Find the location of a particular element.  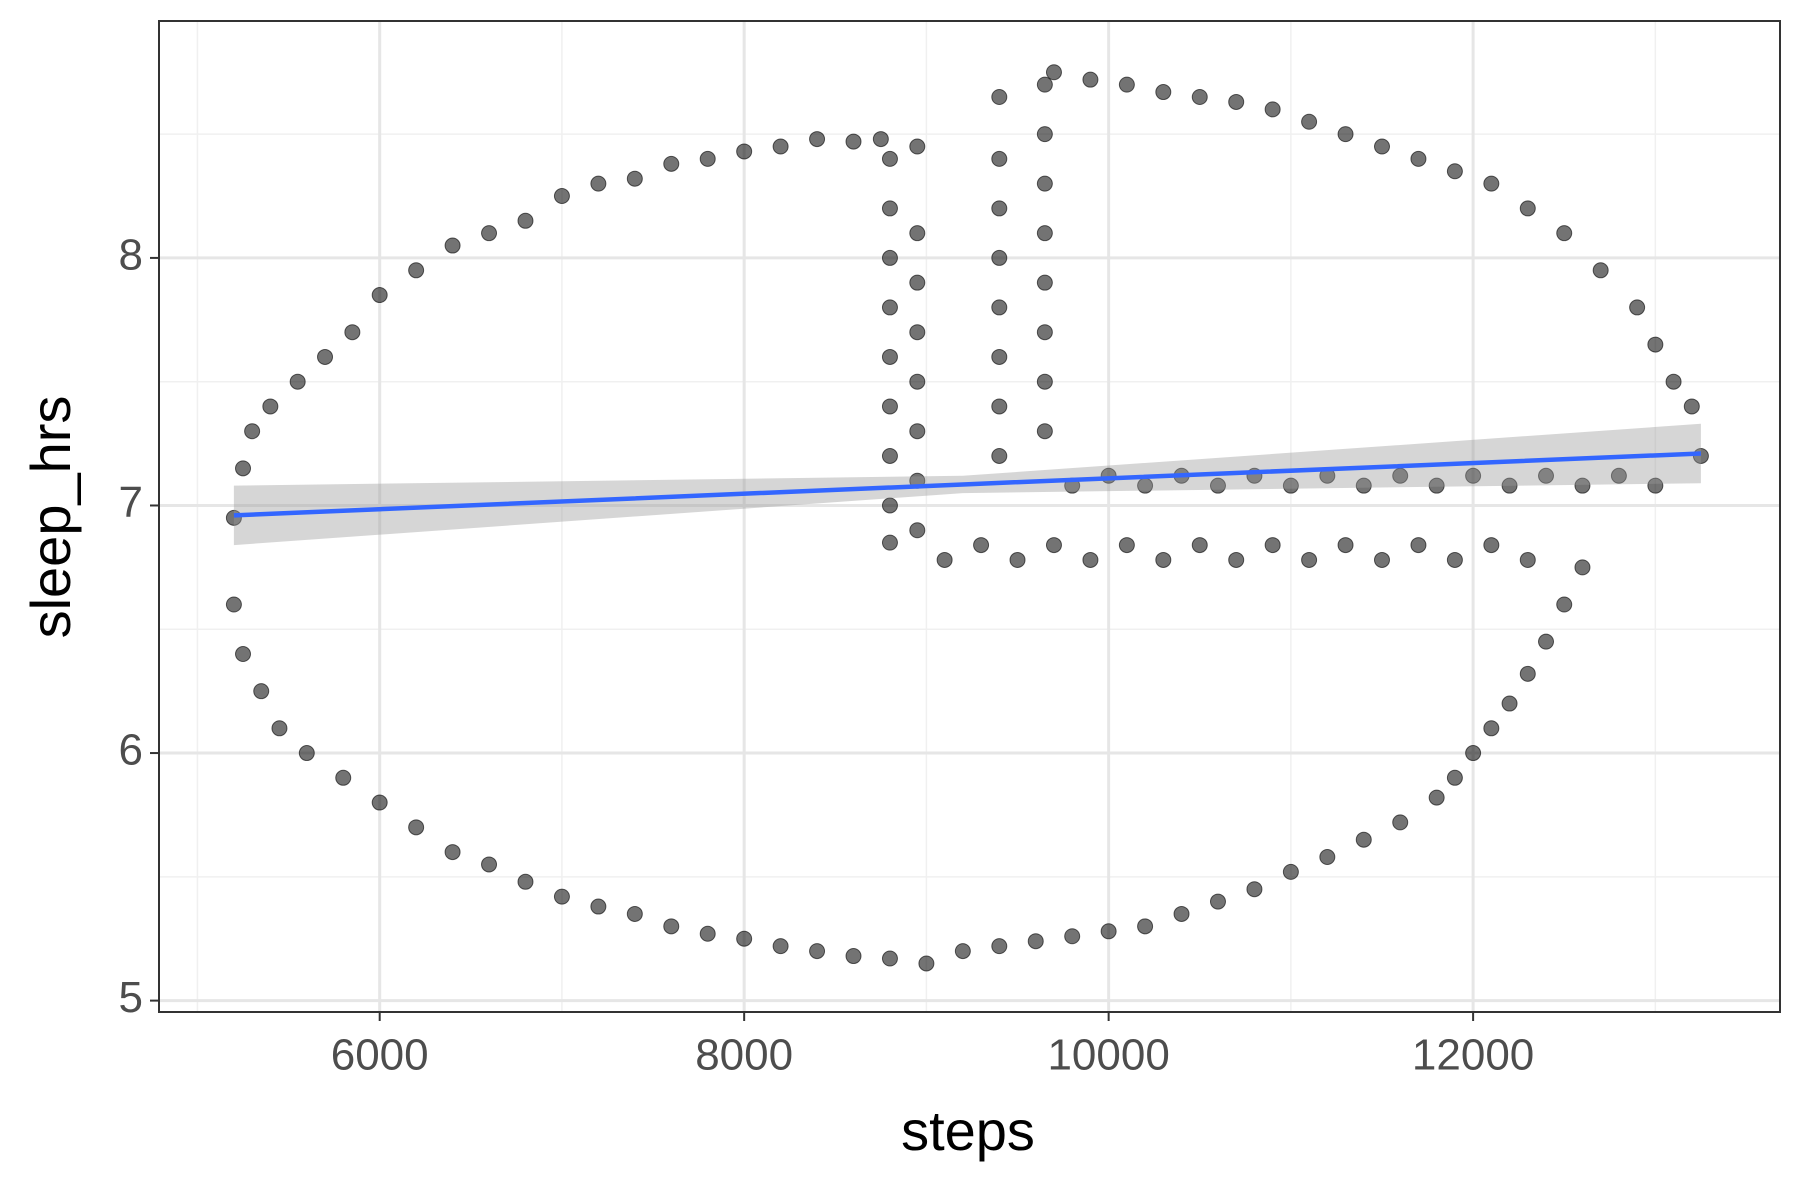

x-tick-label: 10000 is located at coordinates (1108, 1055).